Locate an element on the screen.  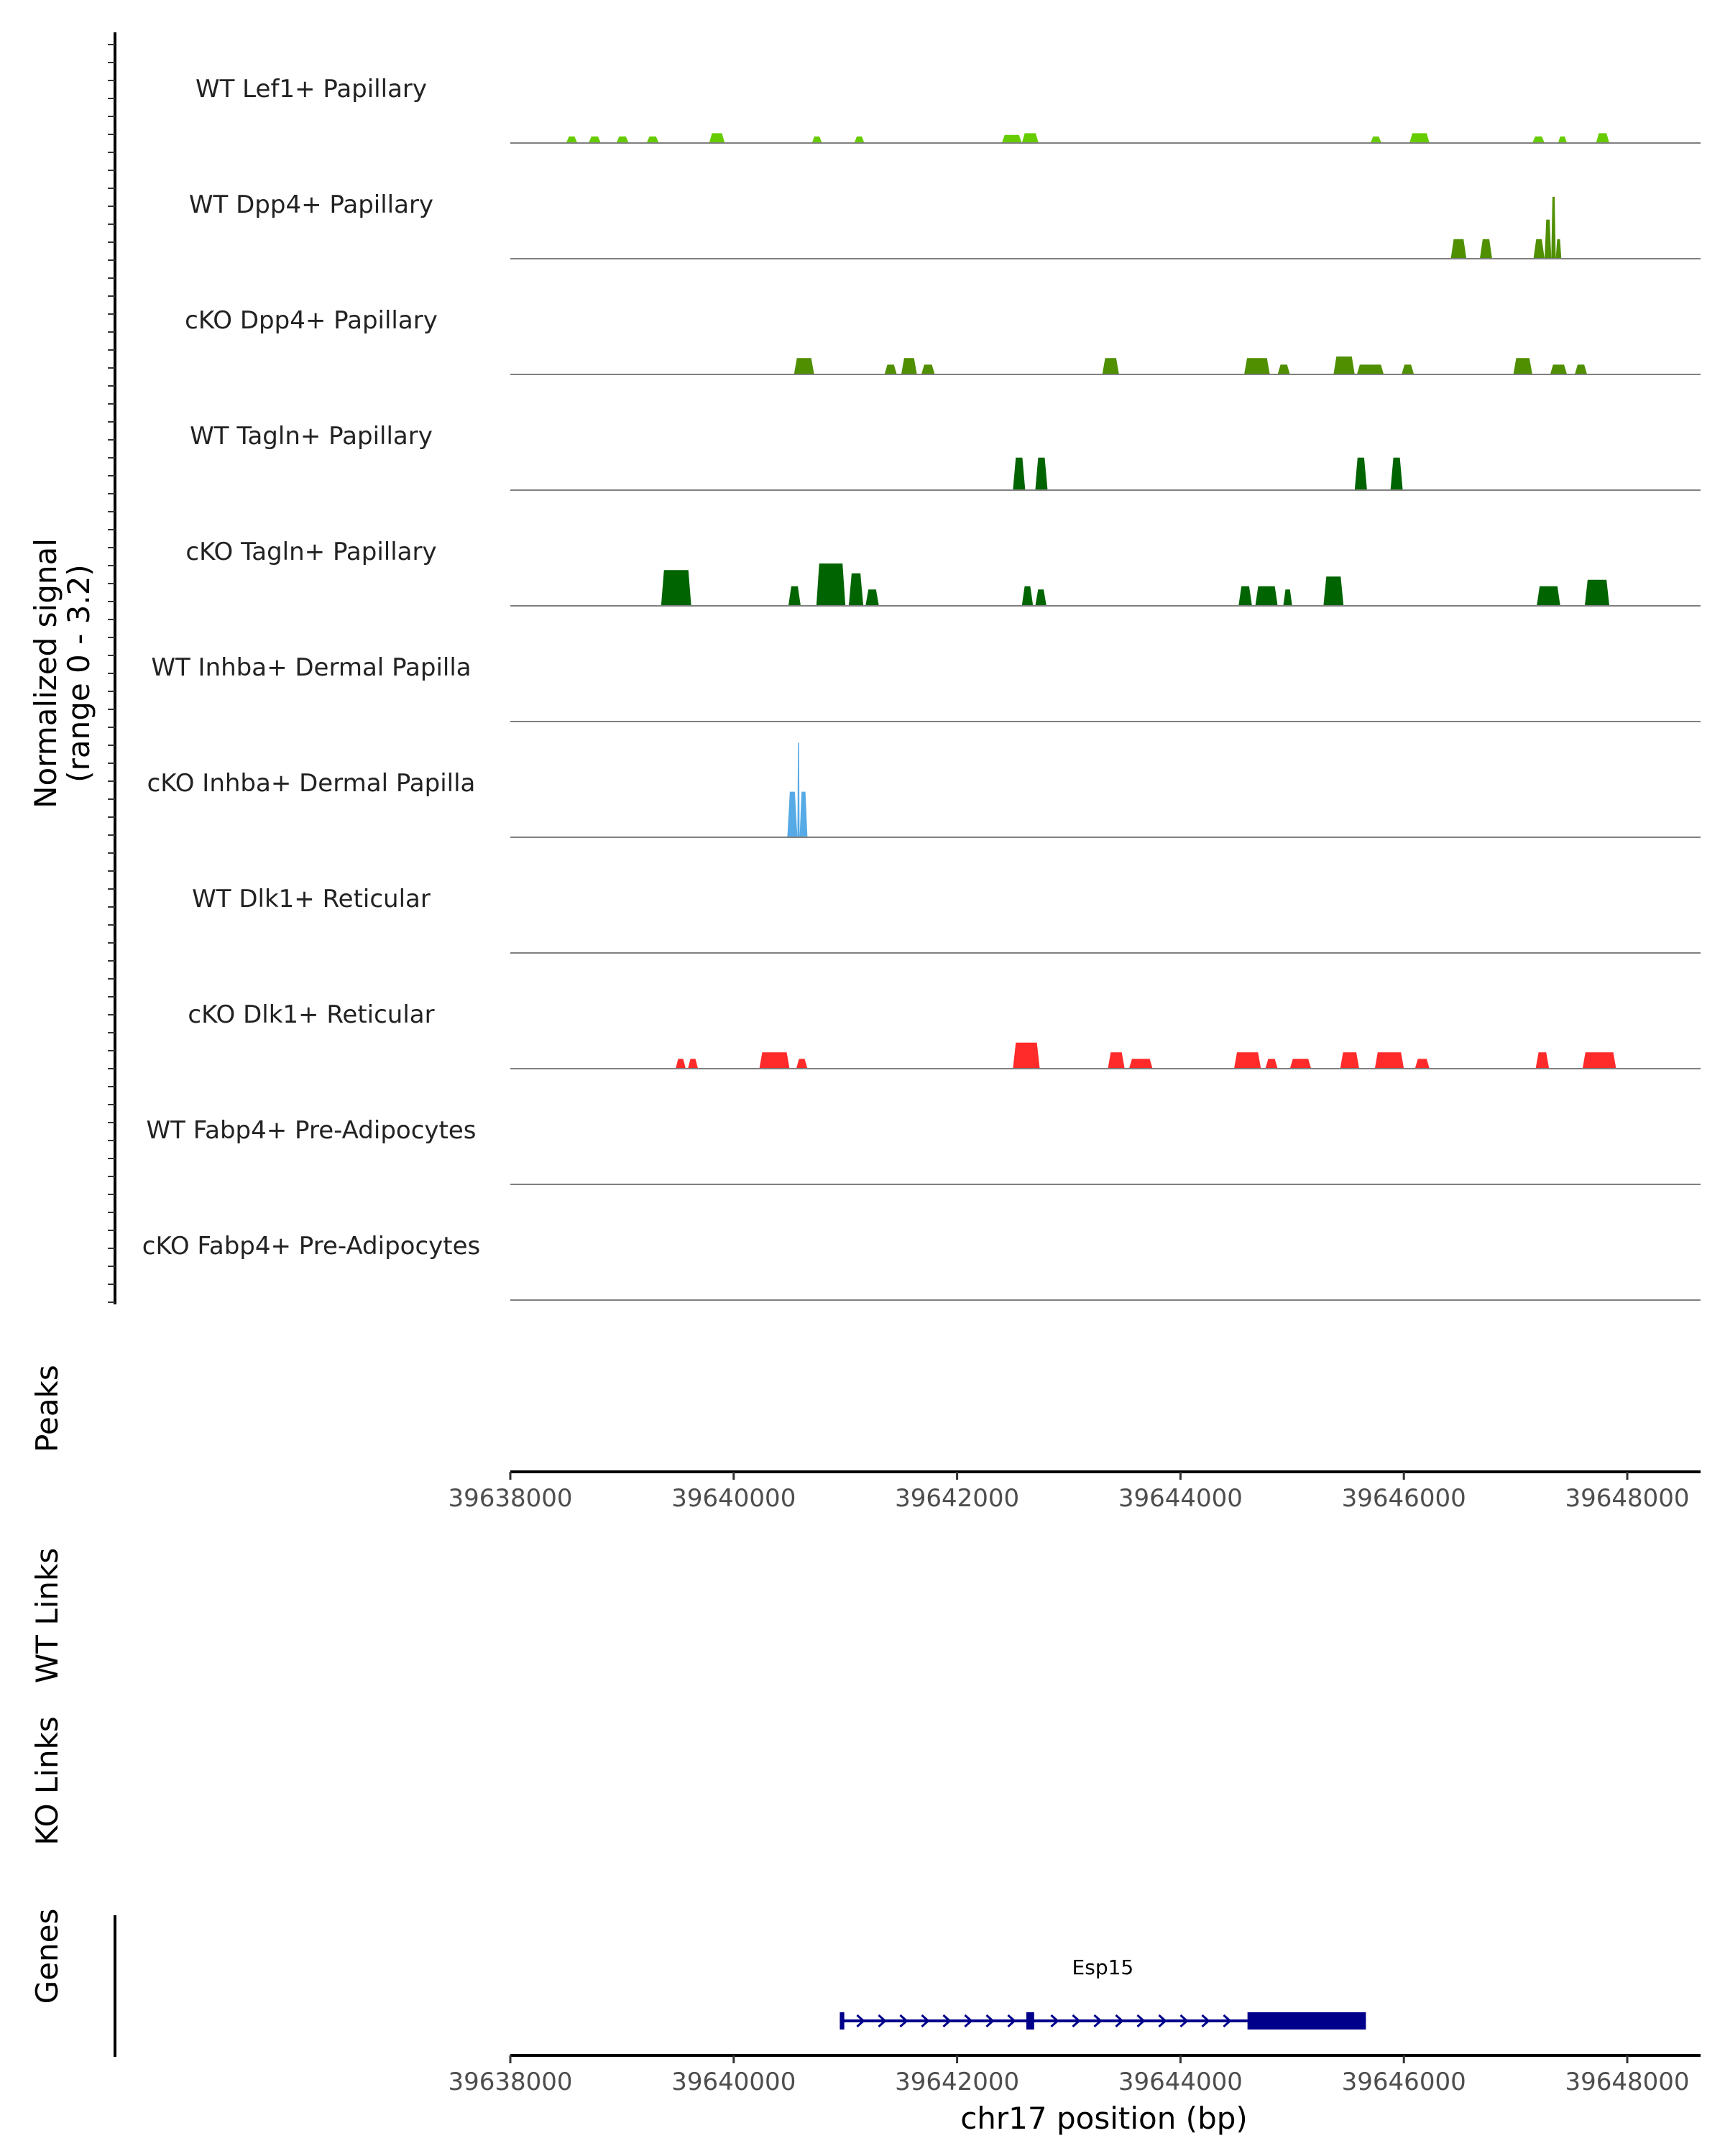
coverage-y-axis-title-line2: (range 0 - 3.2) is located at coordinates (78, 673).